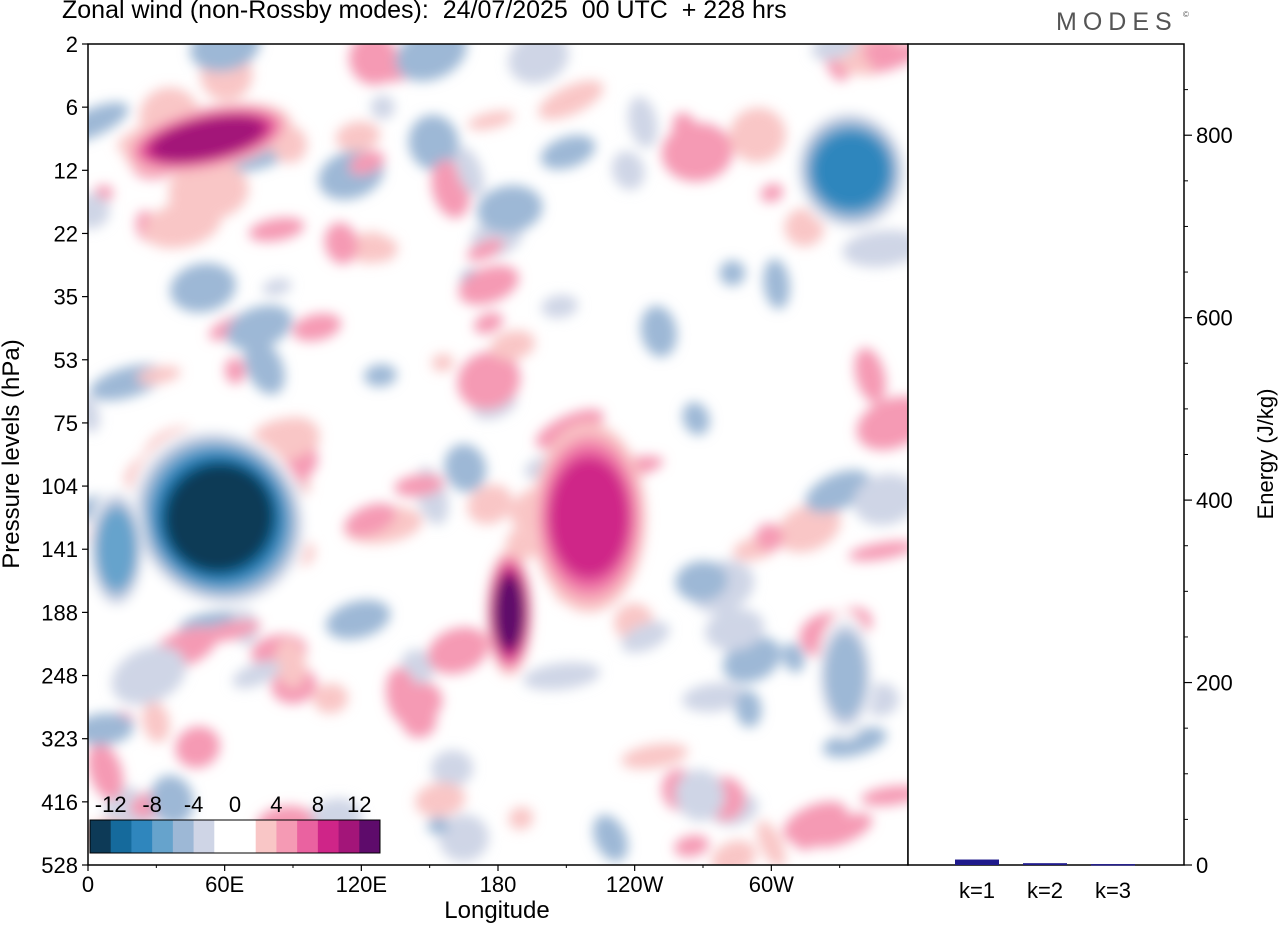 The width and height of the screenshot is (1280, 930). I want to click on x-tick-label: 120E, so click(361, 884).